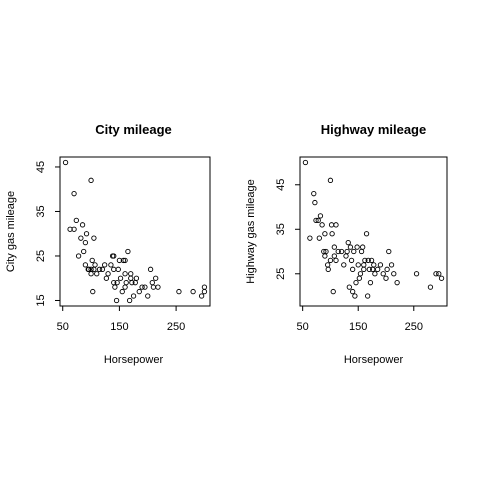 The height and width of the screenshot is (480, 480). I want to click on y-axis-label-highway: Highway gas mileage, so click(251, 231).